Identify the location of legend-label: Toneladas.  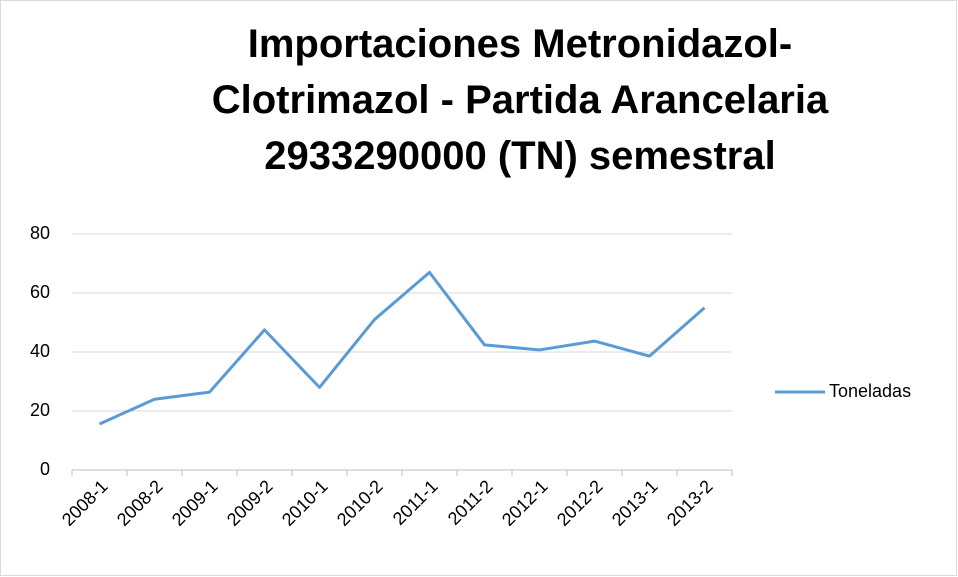
(870, 391).